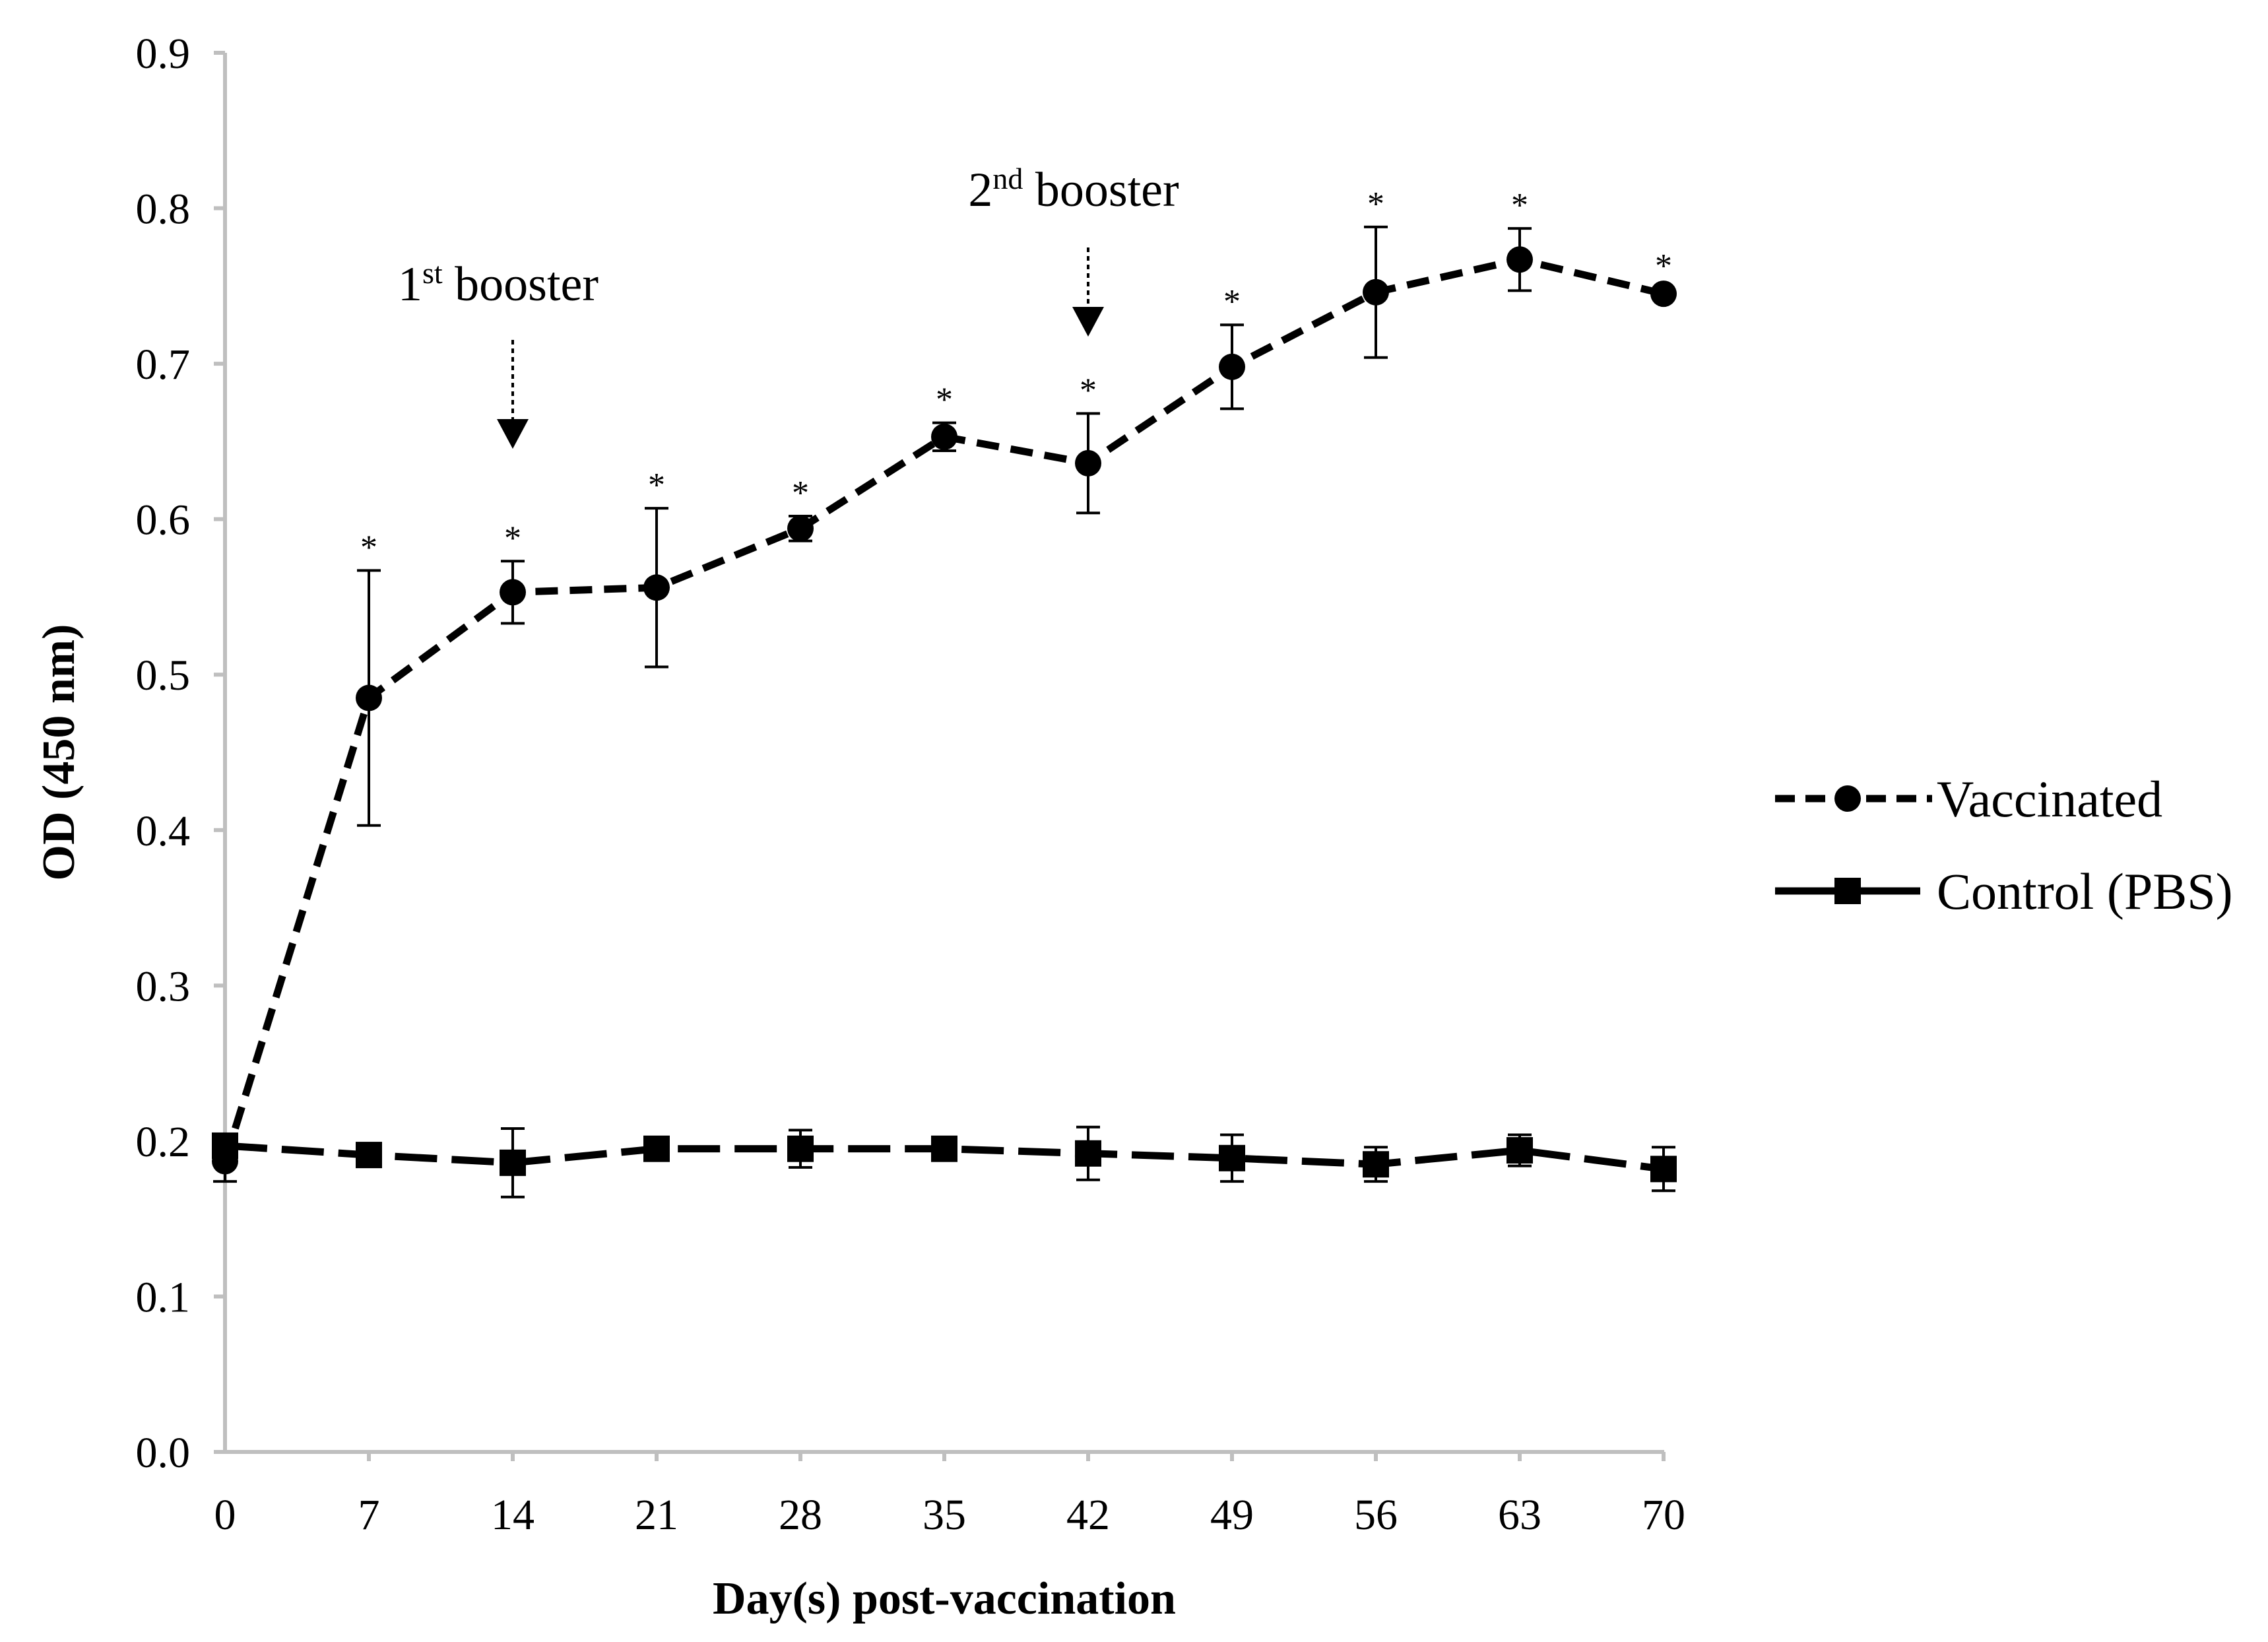 The width and height of the screenshot is (2268, 1642). I want to click on booster-label: 2nd booster, so click(1074, 189).